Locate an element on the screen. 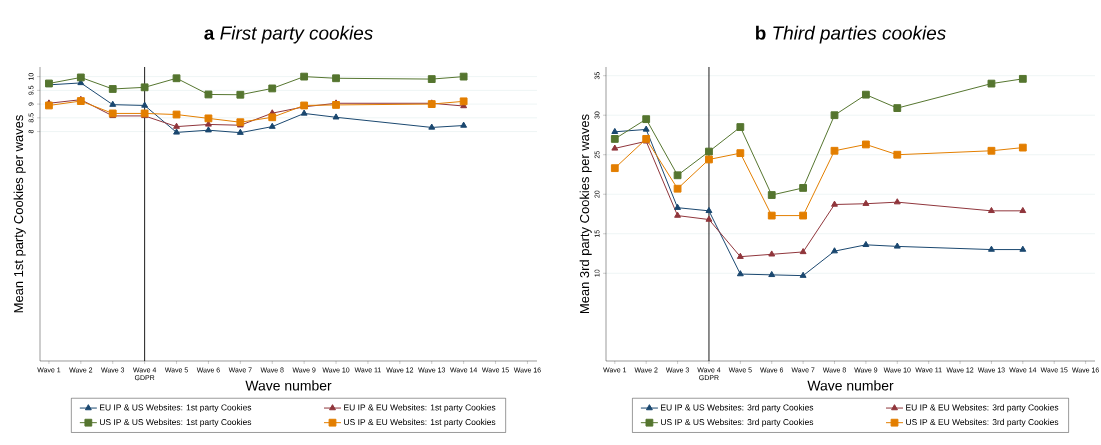 The width and height of the screenshot is (1101, 445). legend-label: US IP & US Websites: 1st party Cookies is located at coordinates (176, 422).